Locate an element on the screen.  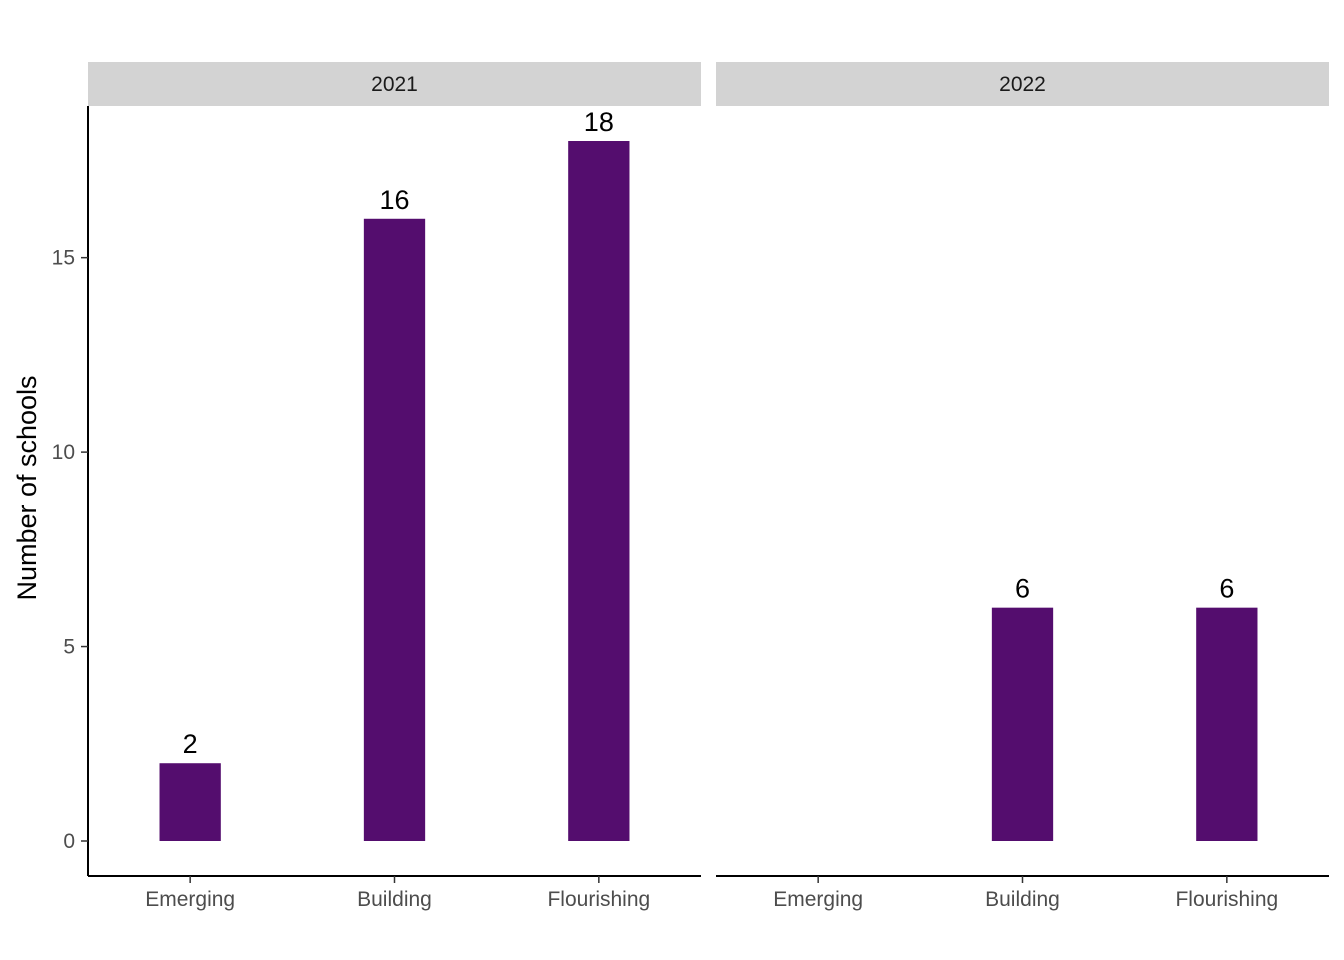
y-tick-label: 10 is located at coordinates (63, 452).